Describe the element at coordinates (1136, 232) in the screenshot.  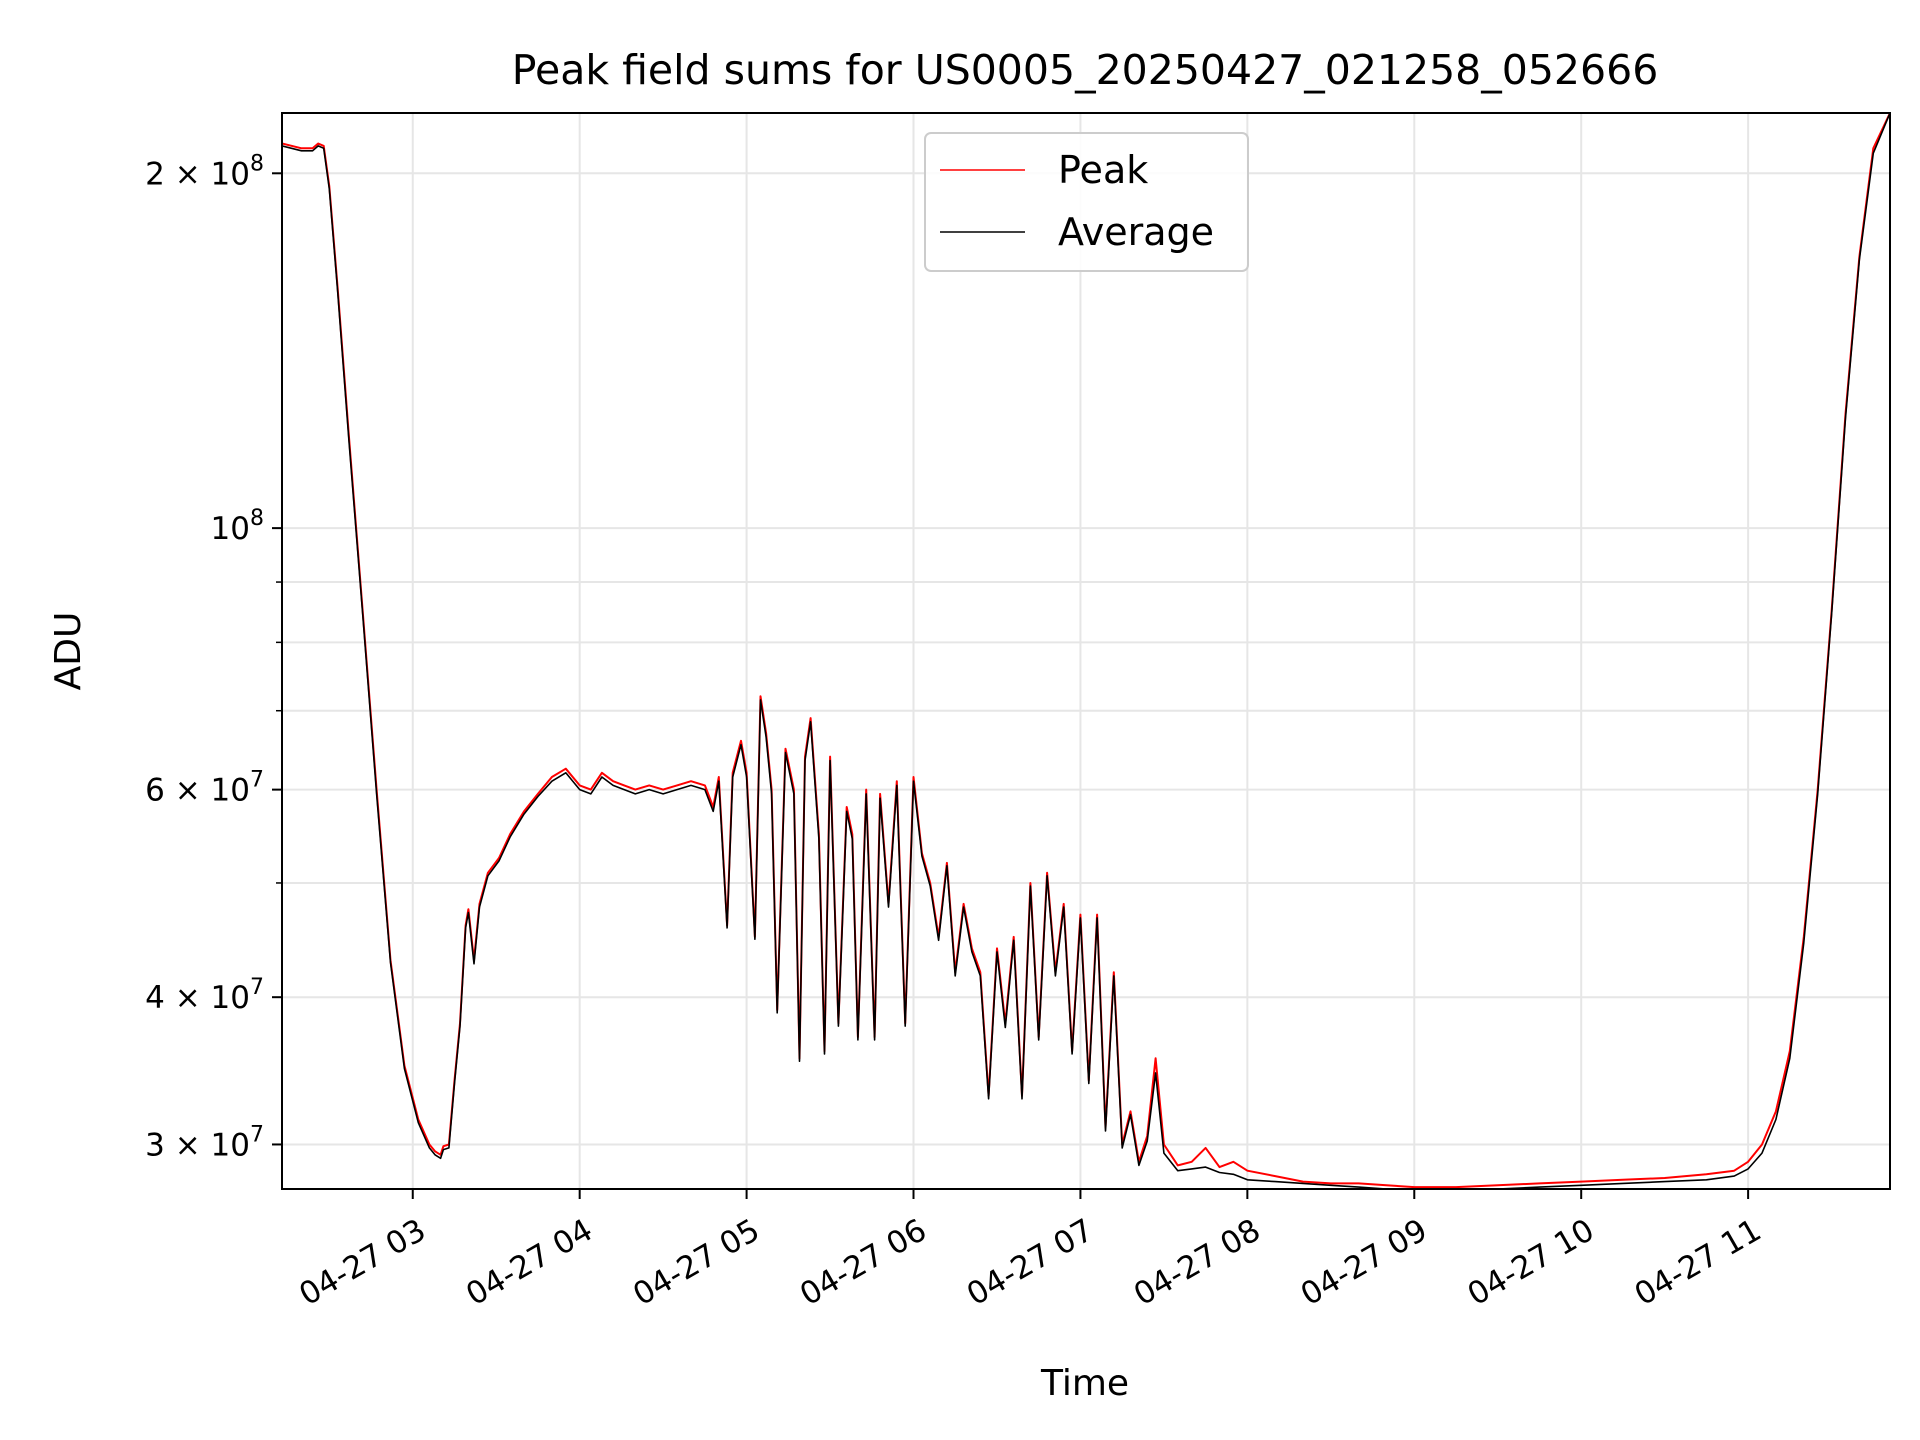
I see `legend-average-label: Average` at that location.